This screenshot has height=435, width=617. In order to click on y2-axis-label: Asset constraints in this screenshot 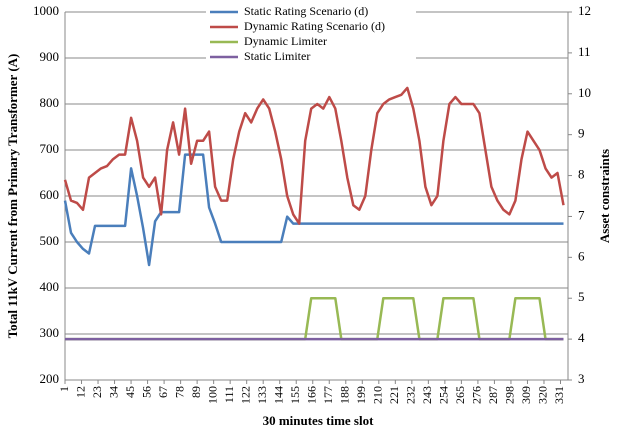, I will do `click(604, 196)`.